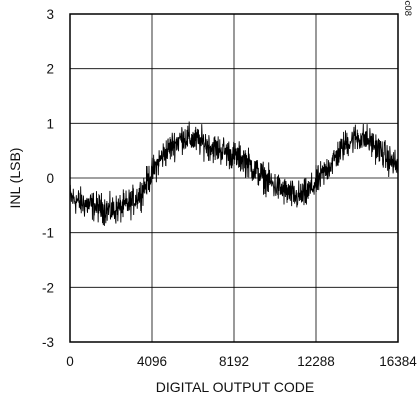 The image size is (418, 402). I want to click on y-tick-label: -2, so click(48, 287).